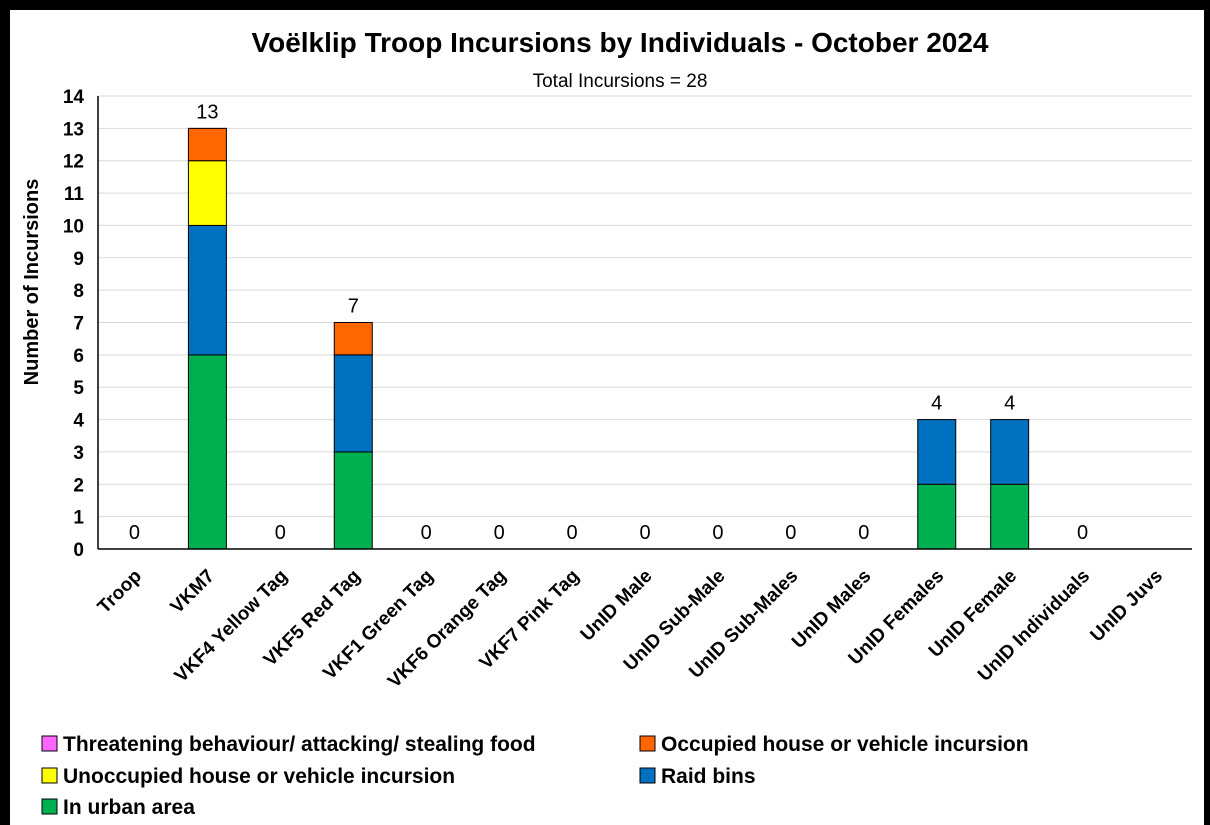 The width and height of the screenshot is (1210, 825). Describe the element at coordinates (78, 388) in the screenshot. I see `y-tick-label-5: 5` at that location.